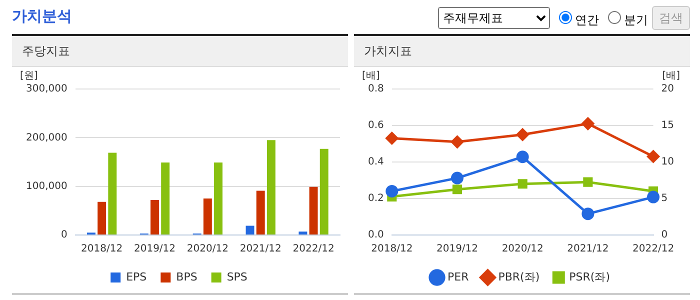  Describe the element at coordinates (42, 16) in the screenshot. I see `text: 가치분석` at that location.